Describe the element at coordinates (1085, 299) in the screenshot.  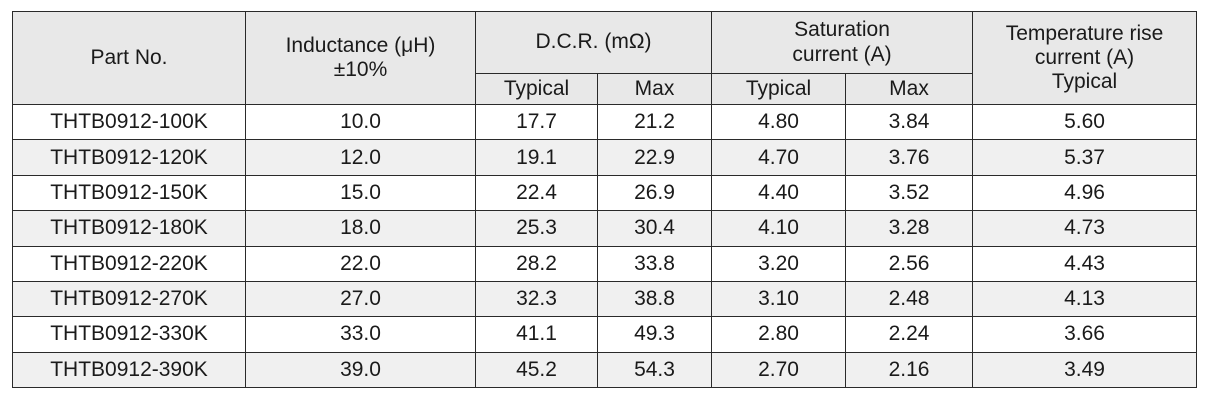
I see `cell-temp-typical: 4.13` at that location.